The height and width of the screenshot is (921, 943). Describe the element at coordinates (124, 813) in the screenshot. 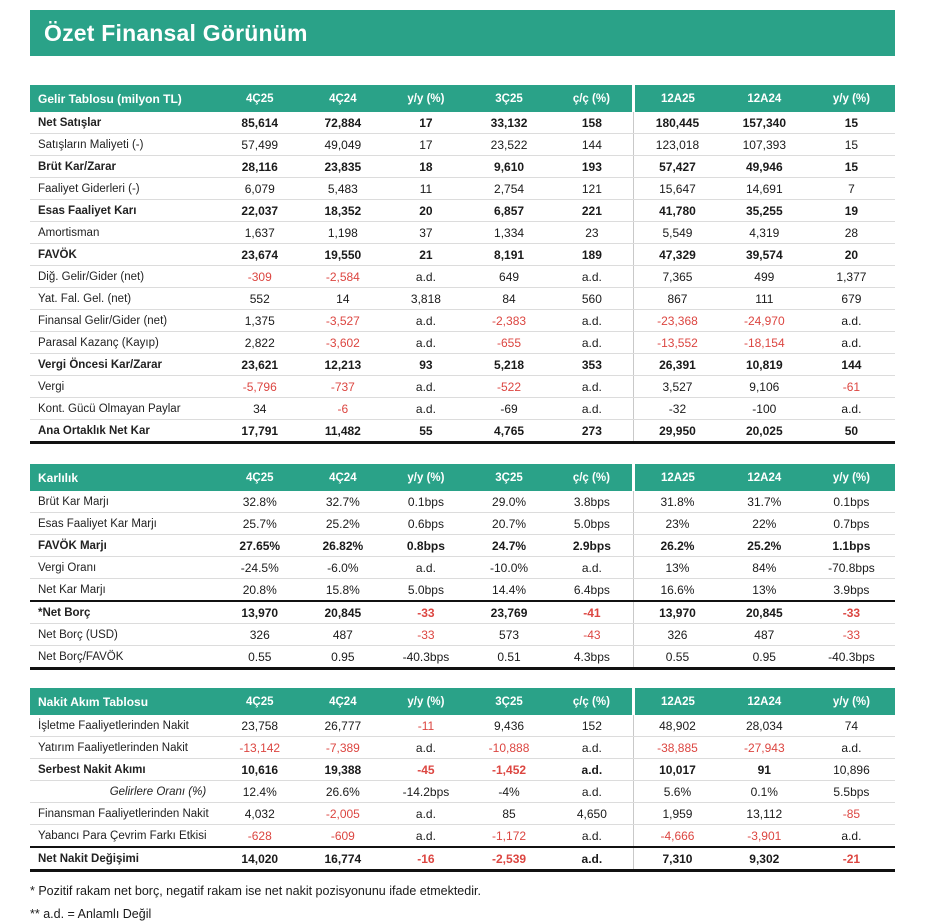

I see `row-label: Finansman Faaliyetlerinden Nakit` at that location.